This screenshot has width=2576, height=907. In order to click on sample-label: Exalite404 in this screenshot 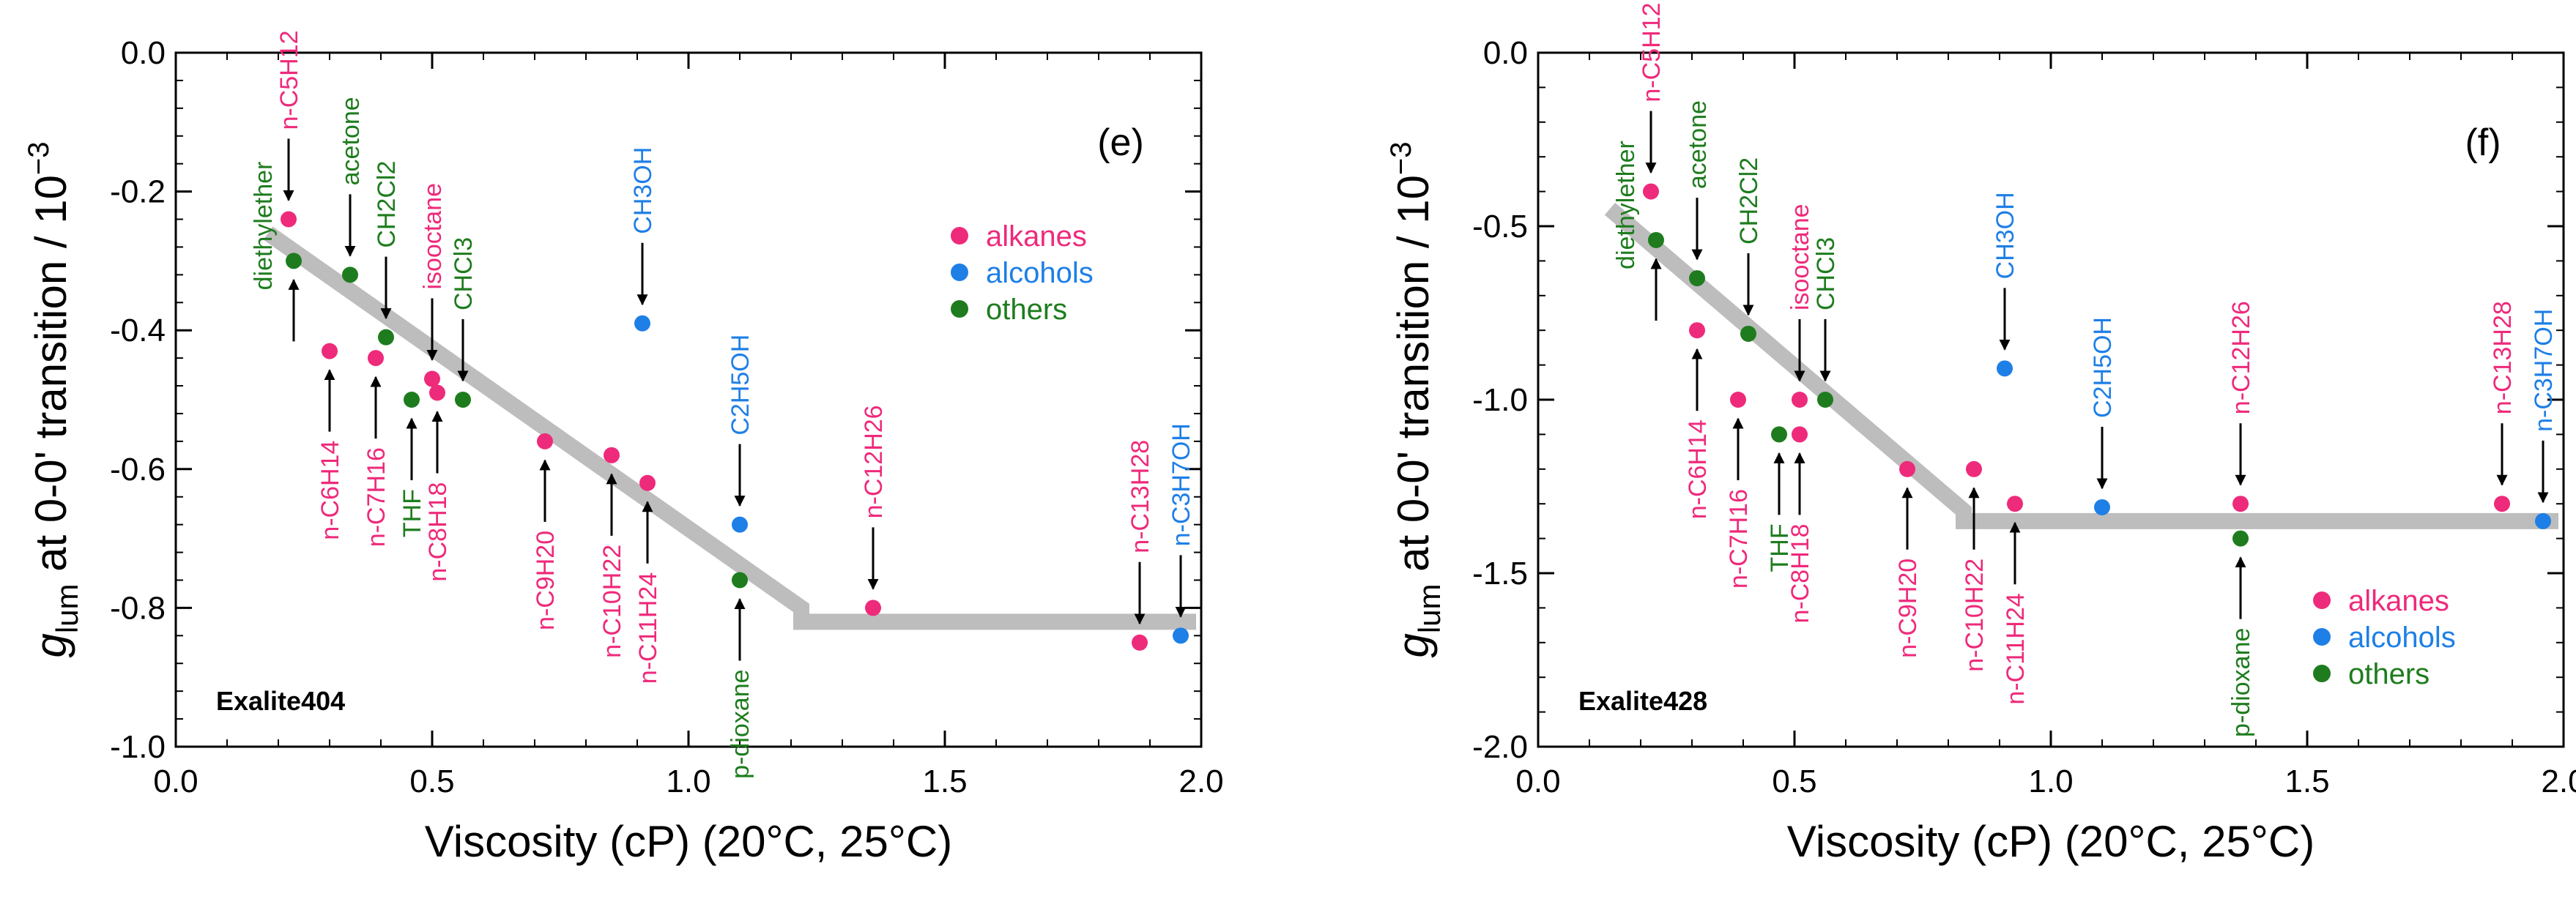, I will do `click(280, 701)`.